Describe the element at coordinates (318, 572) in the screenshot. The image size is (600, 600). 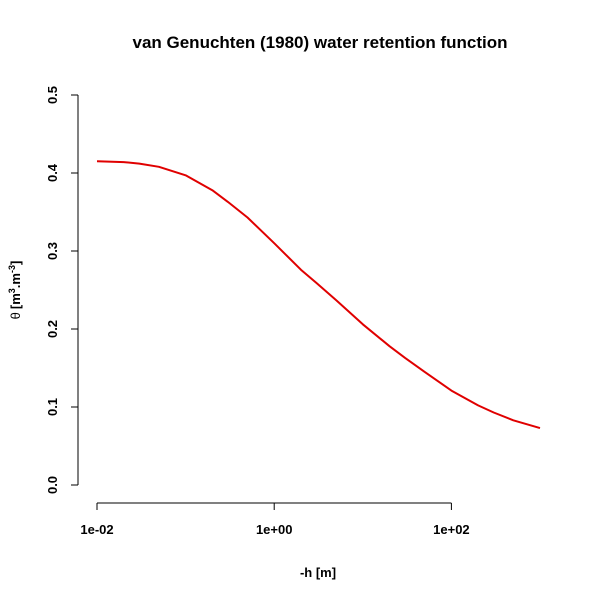
I see `x-axis-label: -h [m]` at that location.